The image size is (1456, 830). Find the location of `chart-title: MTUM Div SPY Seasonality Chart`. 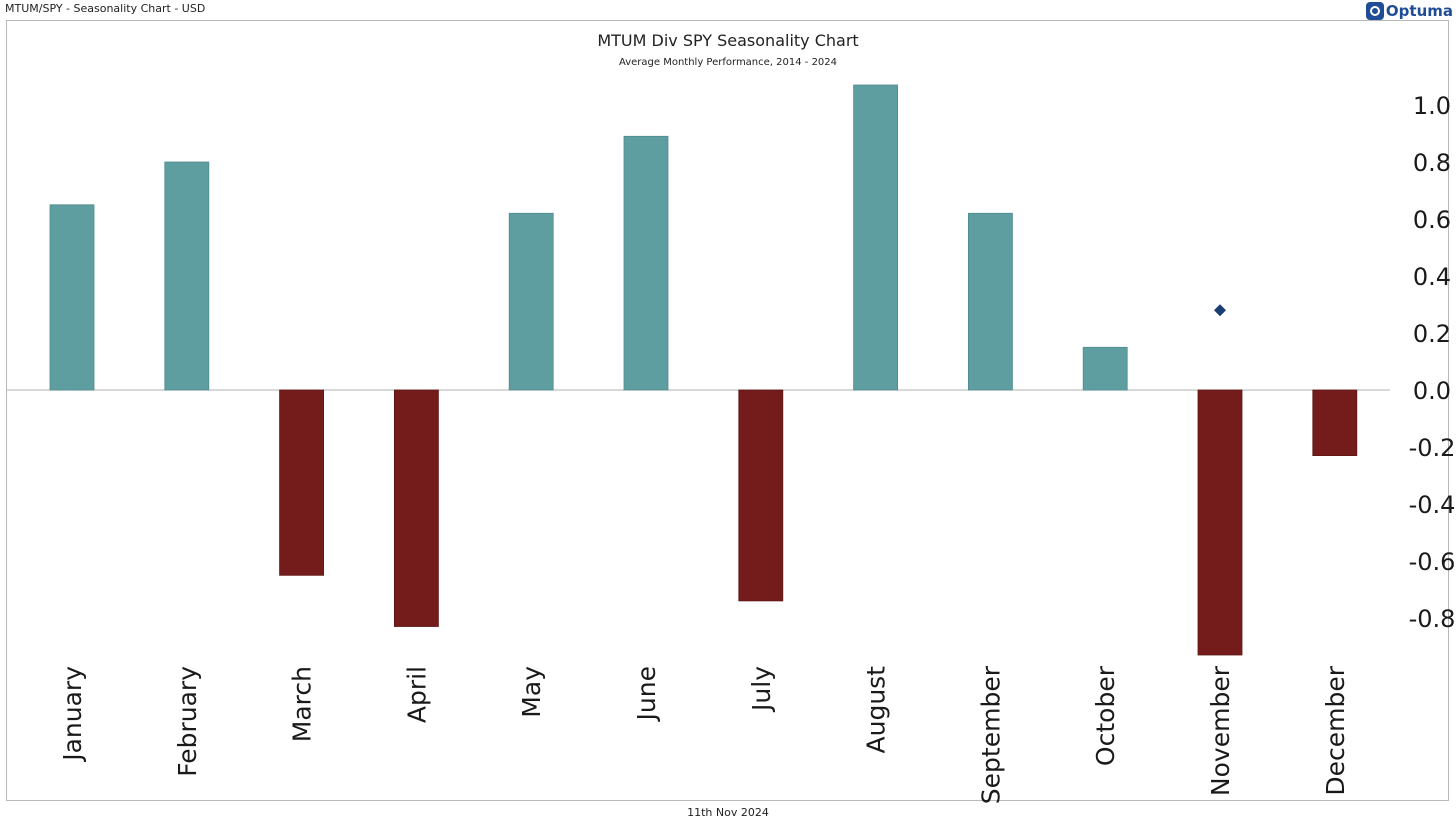

chart-title: MTUM Div SPY Seasonality Chart is located at coordinates (728, 40).